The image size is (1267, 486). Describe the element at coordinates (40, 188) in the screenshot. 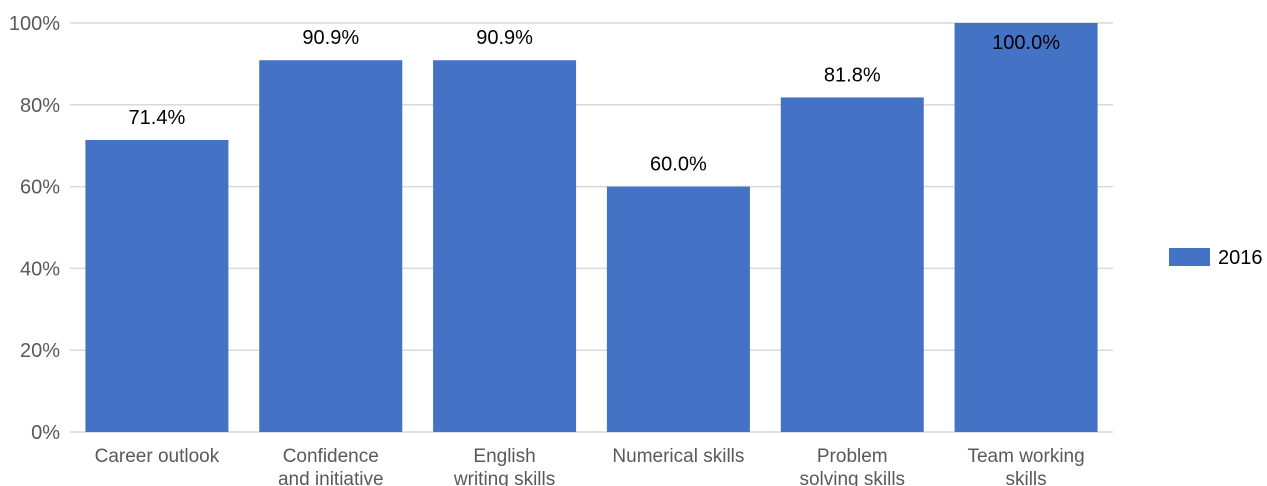

I see `y-tick-label: 60%` at that location.